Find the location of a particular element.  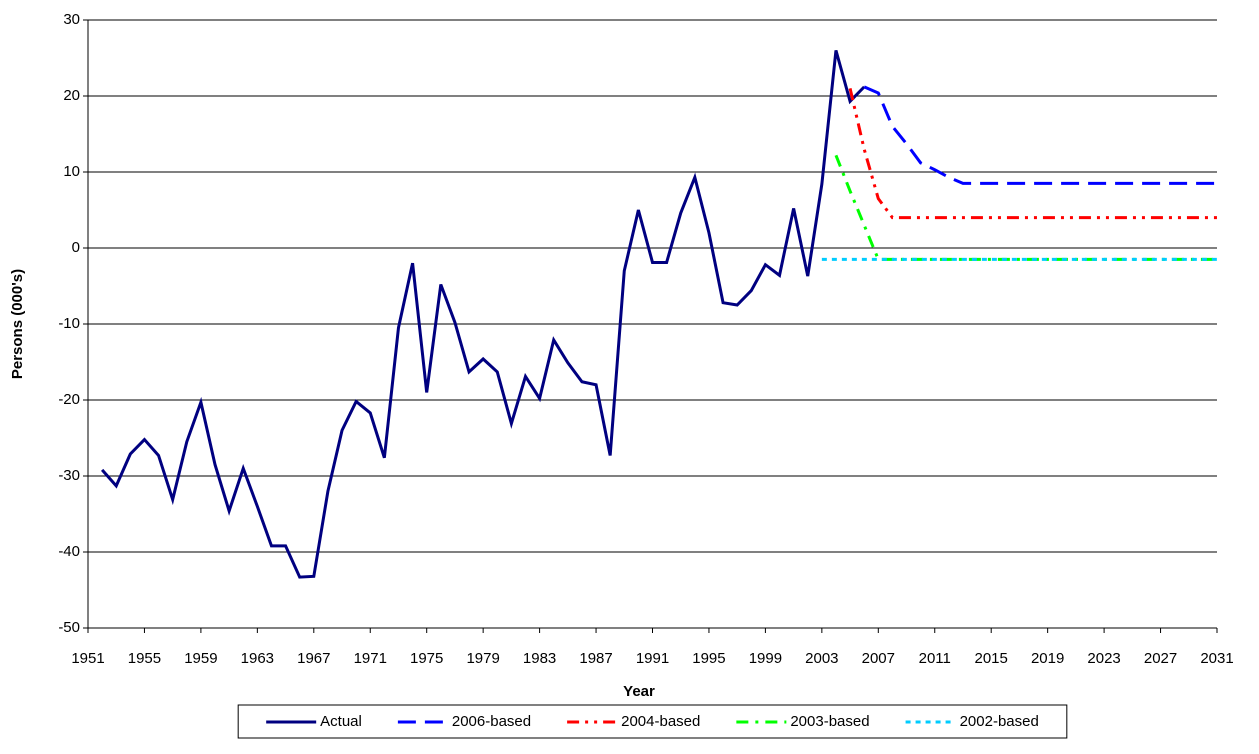

y-tick-label: -50 is located at coordinates (69, 627).